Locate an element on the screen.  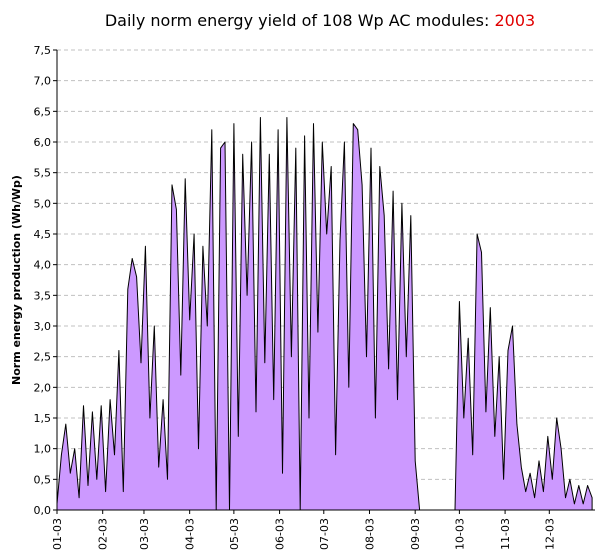
x-tick-label: 10-03 is located at coordinates (459, 534).